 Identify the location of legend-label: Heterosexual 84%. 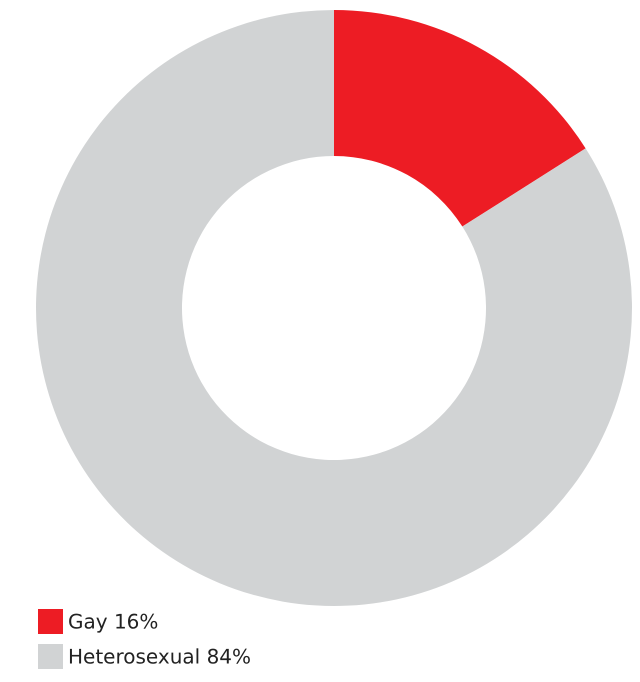
(160, 656).